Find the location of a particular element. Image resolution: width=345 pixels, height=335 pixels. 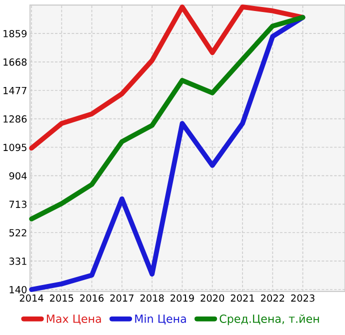

x-tick-label: 2023 is located at coordinates (302, 298).